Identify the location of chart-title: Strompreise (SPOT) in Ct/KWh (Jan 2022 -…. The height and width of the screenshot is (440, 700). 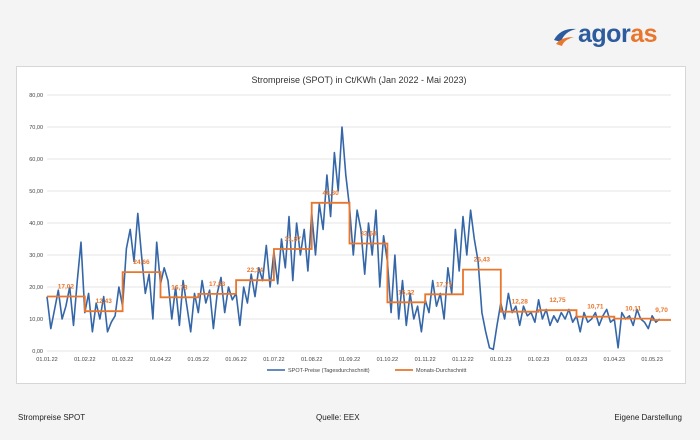
(358, 80).